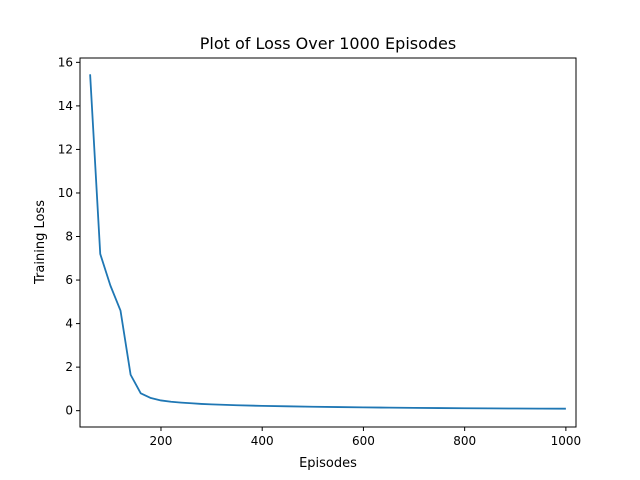  What do you see at coordinates (69, 280) in the screenshot?
I see `y-tick-label-6: 6` at bounding box center [69, 280].